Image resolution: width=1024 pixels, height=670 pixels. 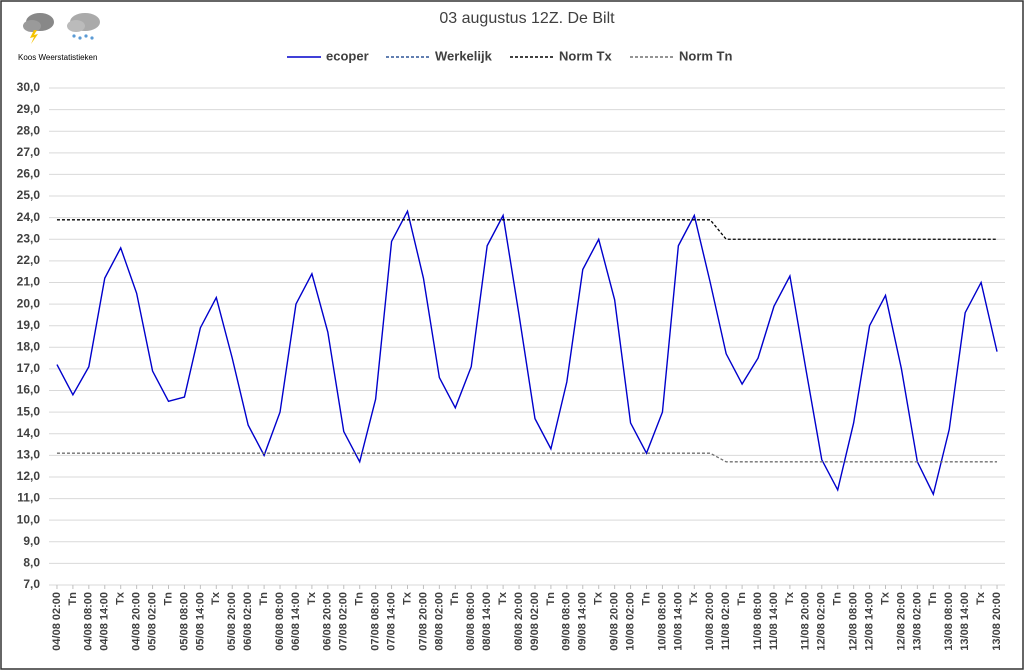 I want to click on x-tick-label: 06/08 20:00, so click(x=328, y=621).